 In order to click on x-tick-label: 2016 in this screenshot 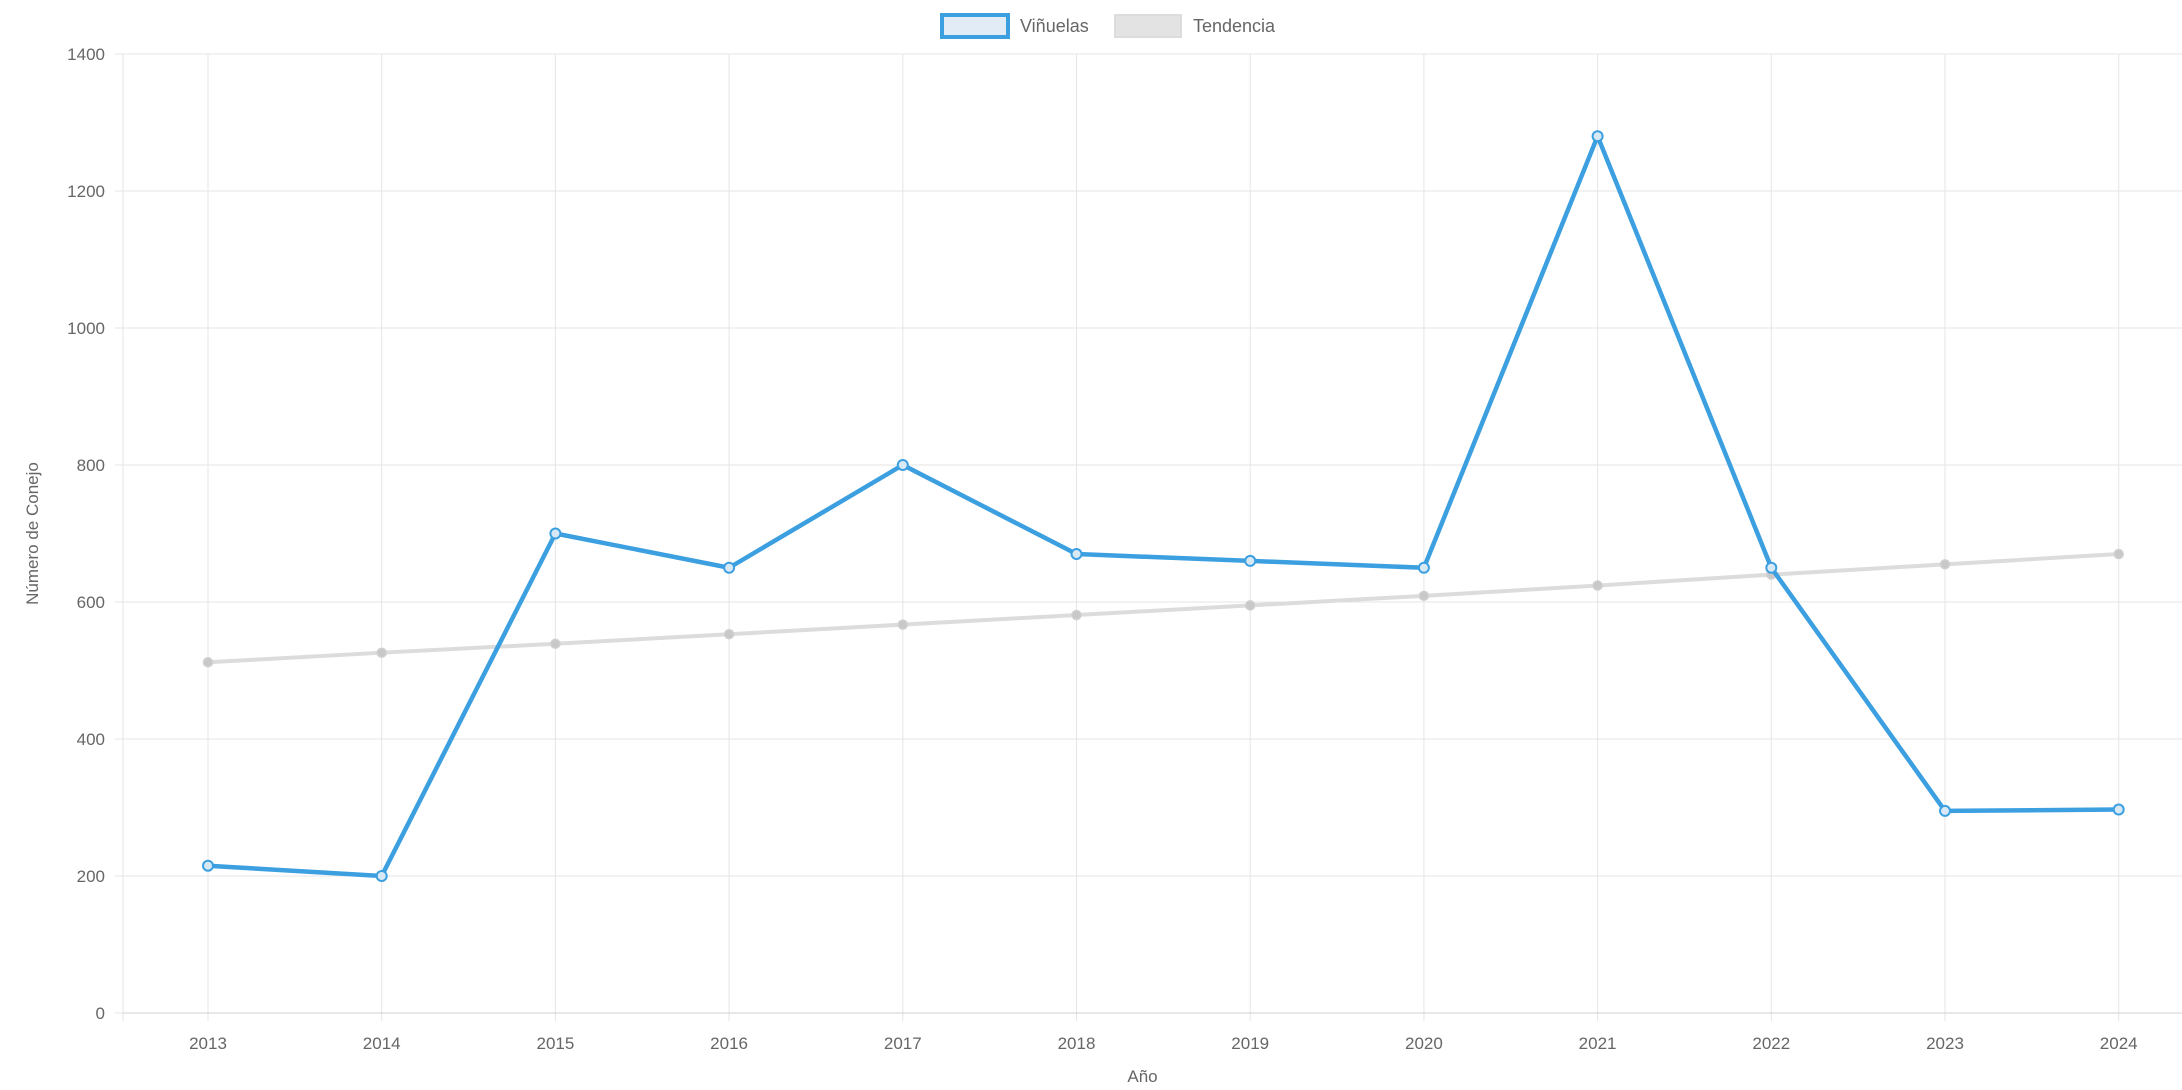, I will do `click(729, 1043)`.